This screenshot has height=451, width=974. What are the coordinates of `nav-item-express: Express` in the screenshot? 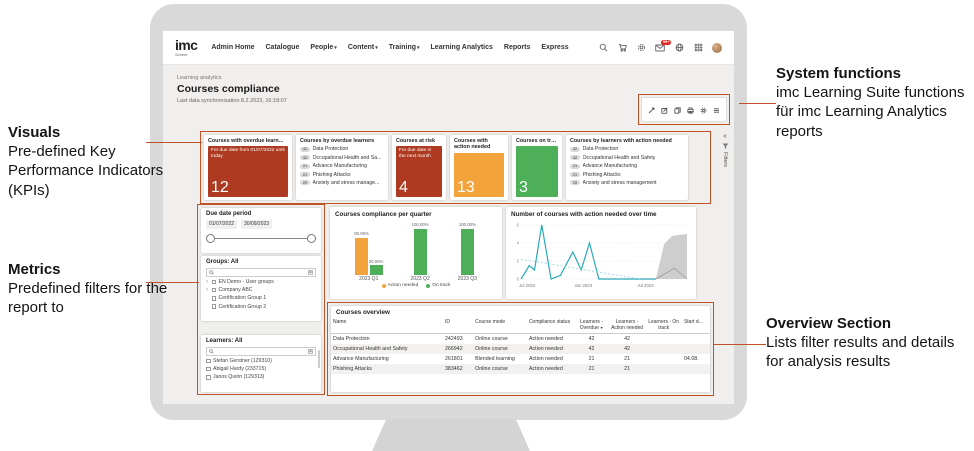 It's located at (555, 47).